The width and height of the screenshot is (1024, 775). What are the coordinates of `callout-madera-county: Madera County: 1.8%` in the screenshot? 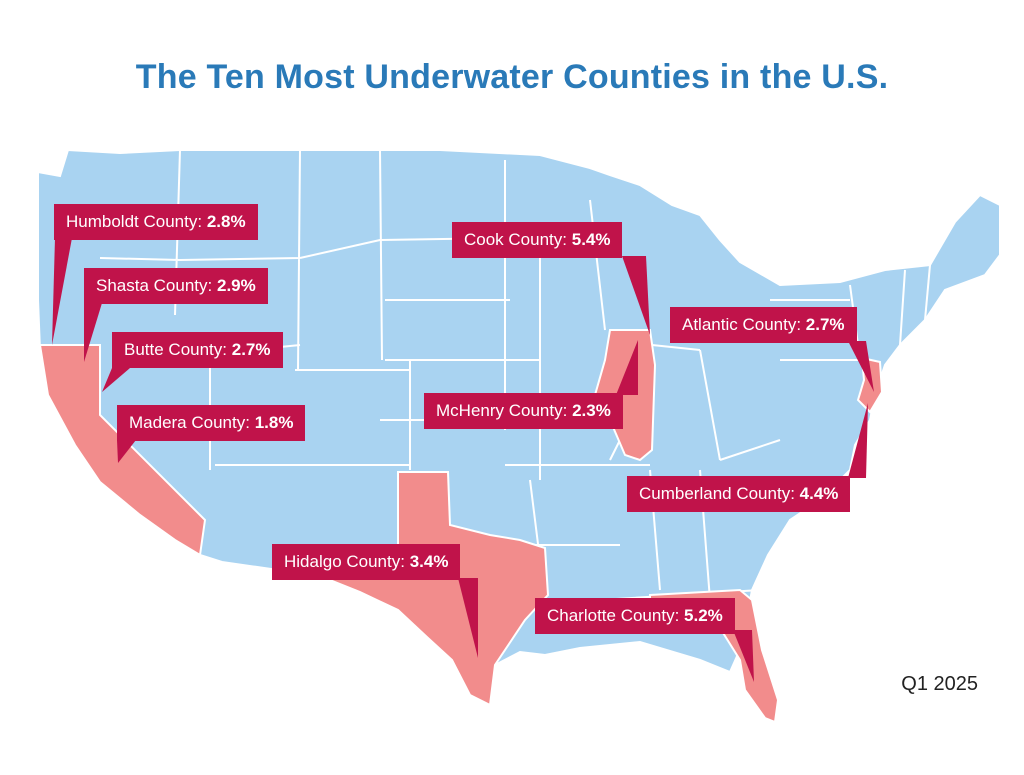 It's located at (211, 423).